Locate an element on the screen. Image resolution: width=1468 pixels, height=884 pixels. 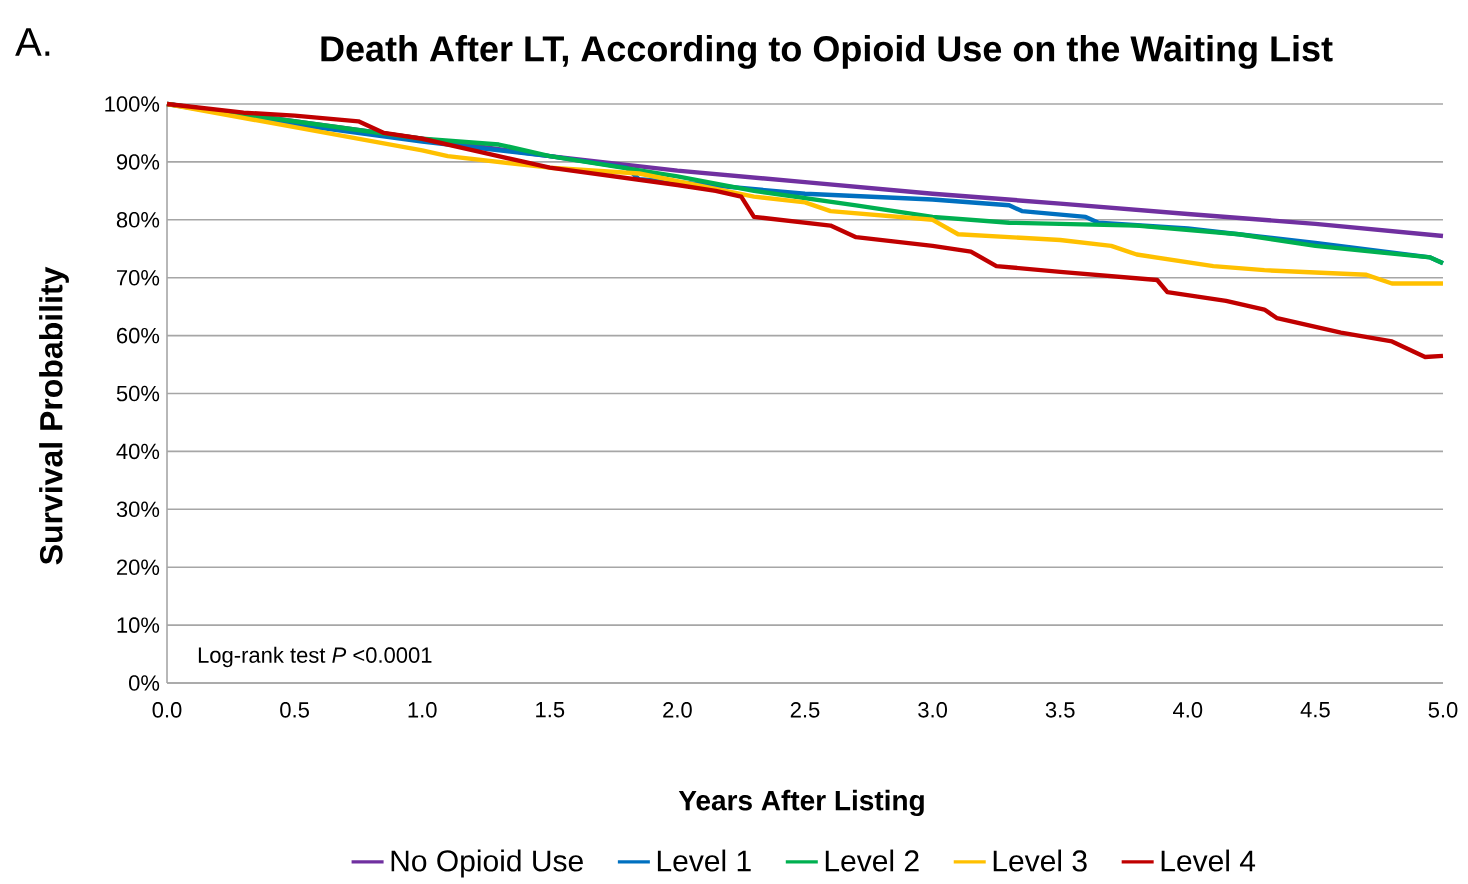
y-tick-label: 60% is located at coordinates (138, 335).